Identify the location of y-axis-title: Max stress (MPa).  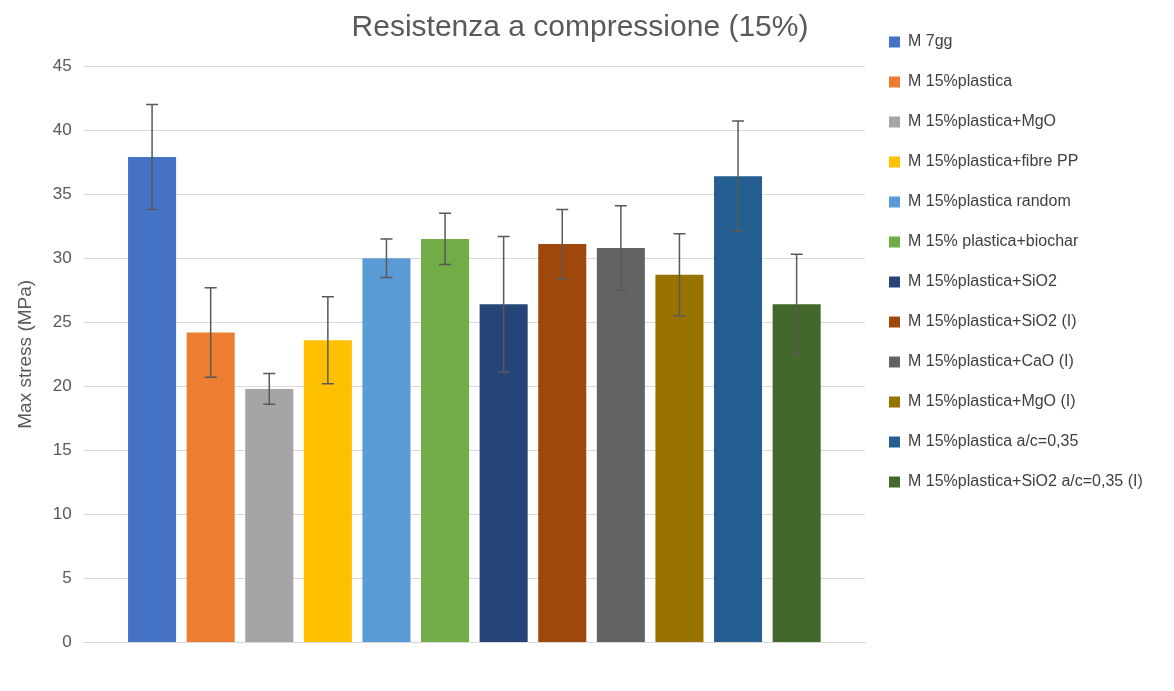
(24, 354).